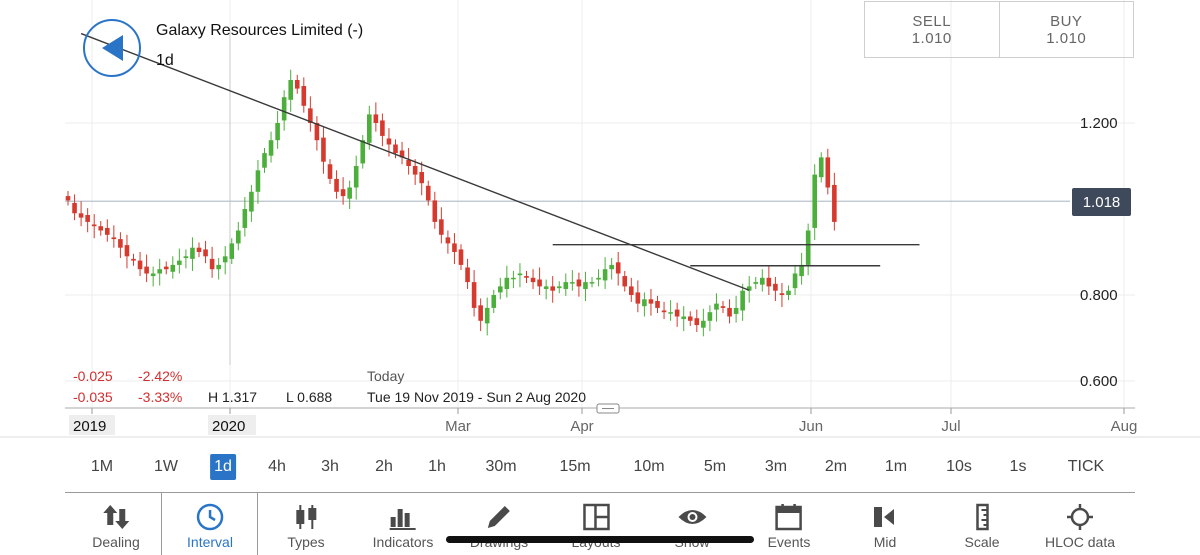 The width and height of the screenshot is (1200, 555). Describe the element at coordinates (885, 524) in the screenshot. I see `tool-mid: Mid` at that location.